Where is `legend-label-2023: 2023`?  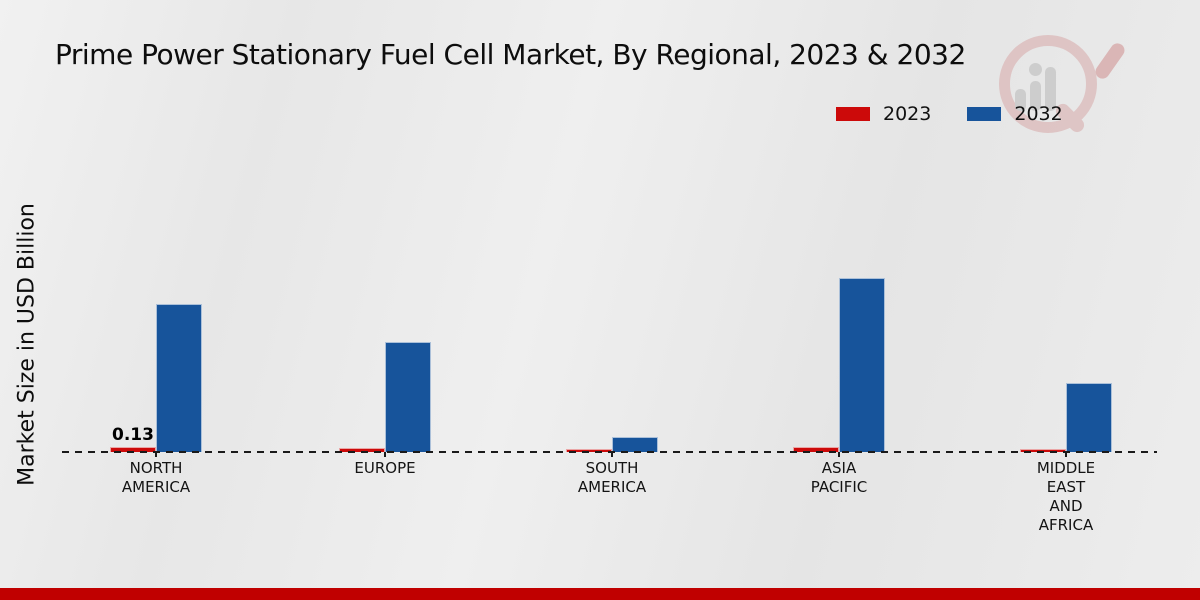 legend-label-2023: 2023 is located at coordinates (907, 114).